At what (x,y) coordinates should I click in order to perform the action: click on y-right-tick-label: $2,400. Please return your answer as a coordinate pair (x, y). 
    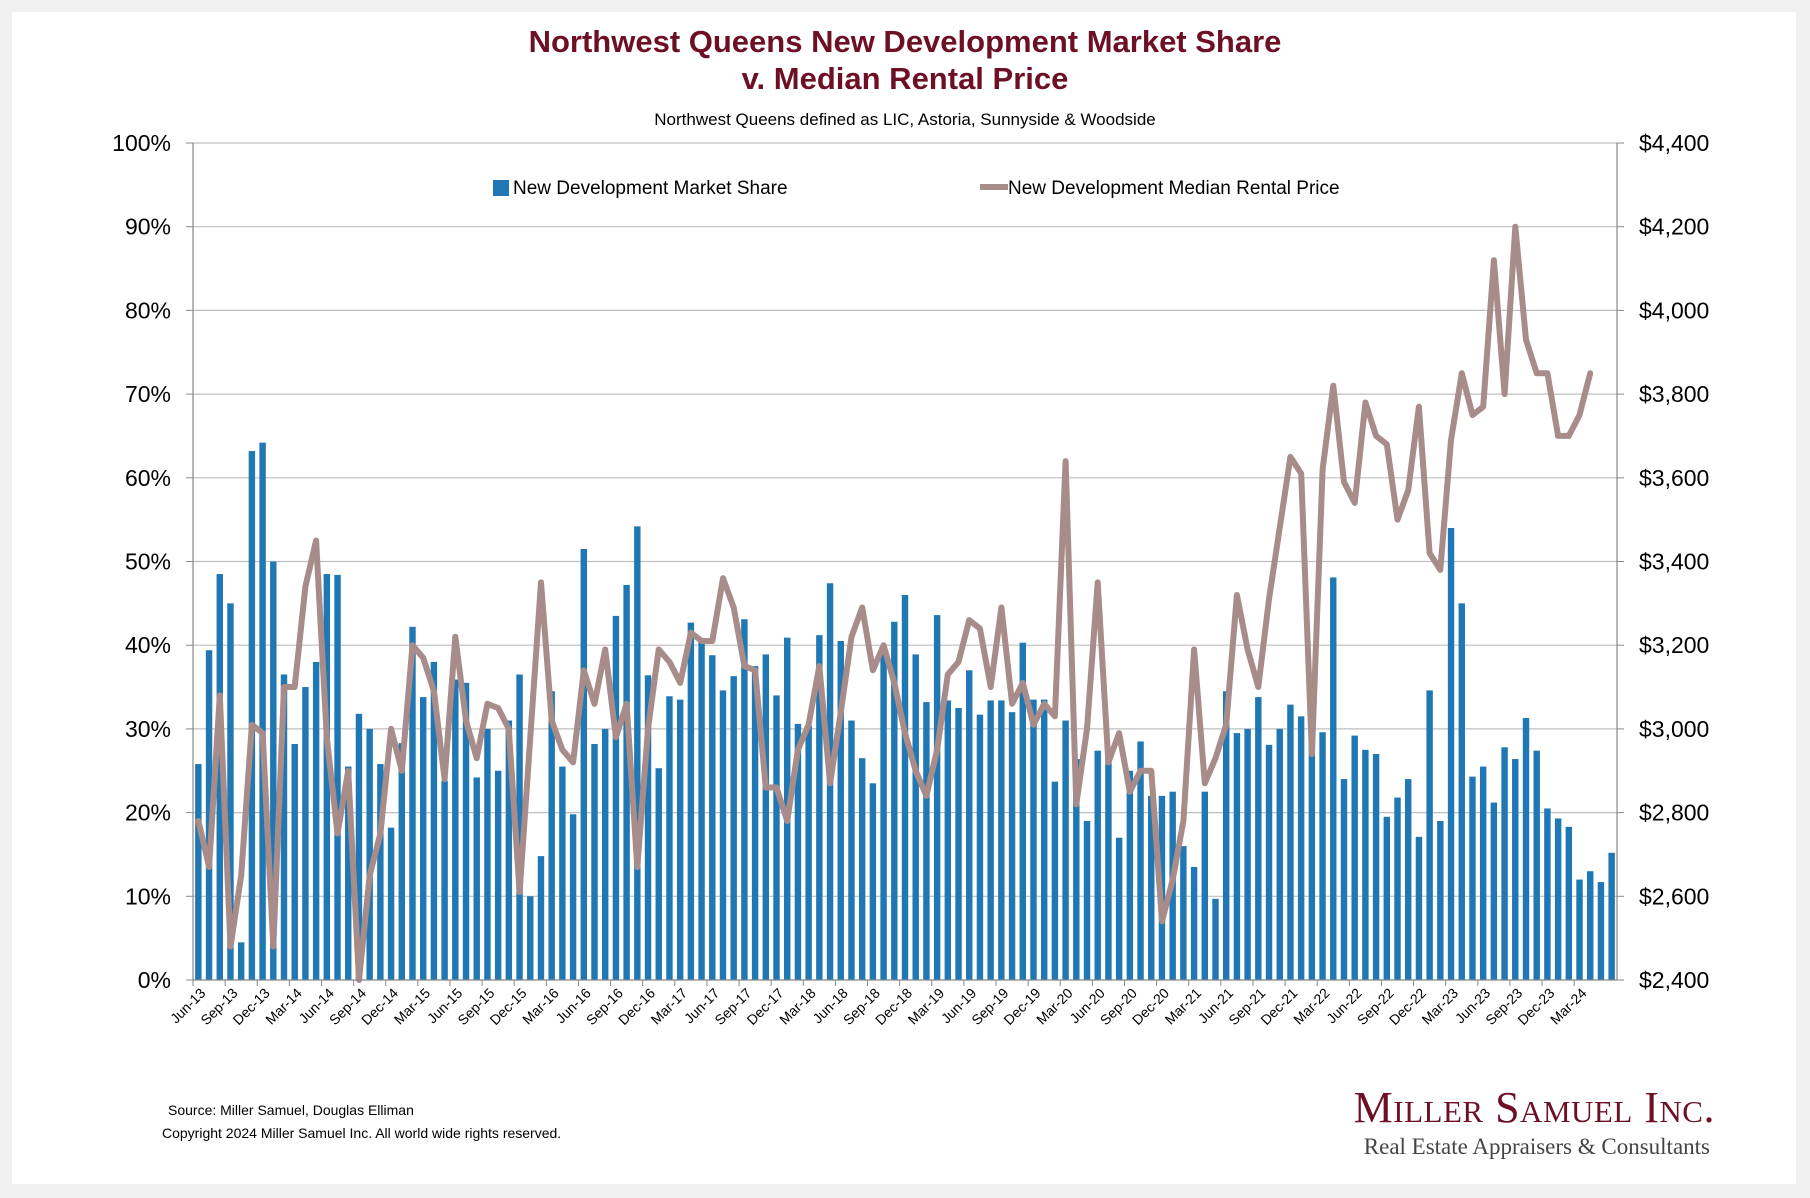
    Looking at the image, I should click on (1674, 980).